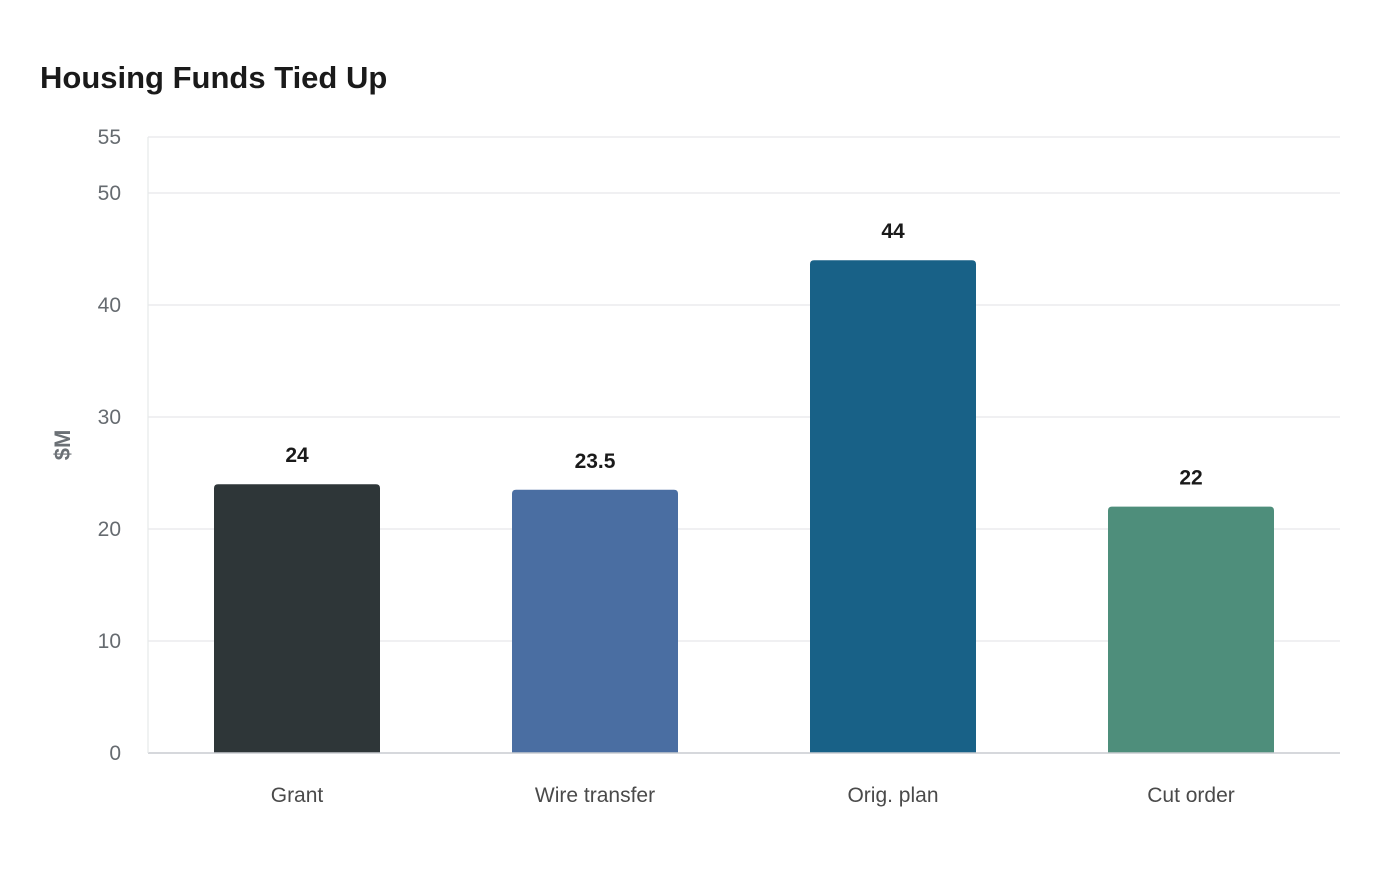 The width and height of the screenshot is (1400, 880). Describe the element at coordinates (109, 529) in the screenshot. I see `y-tick-label: 20` at that location.